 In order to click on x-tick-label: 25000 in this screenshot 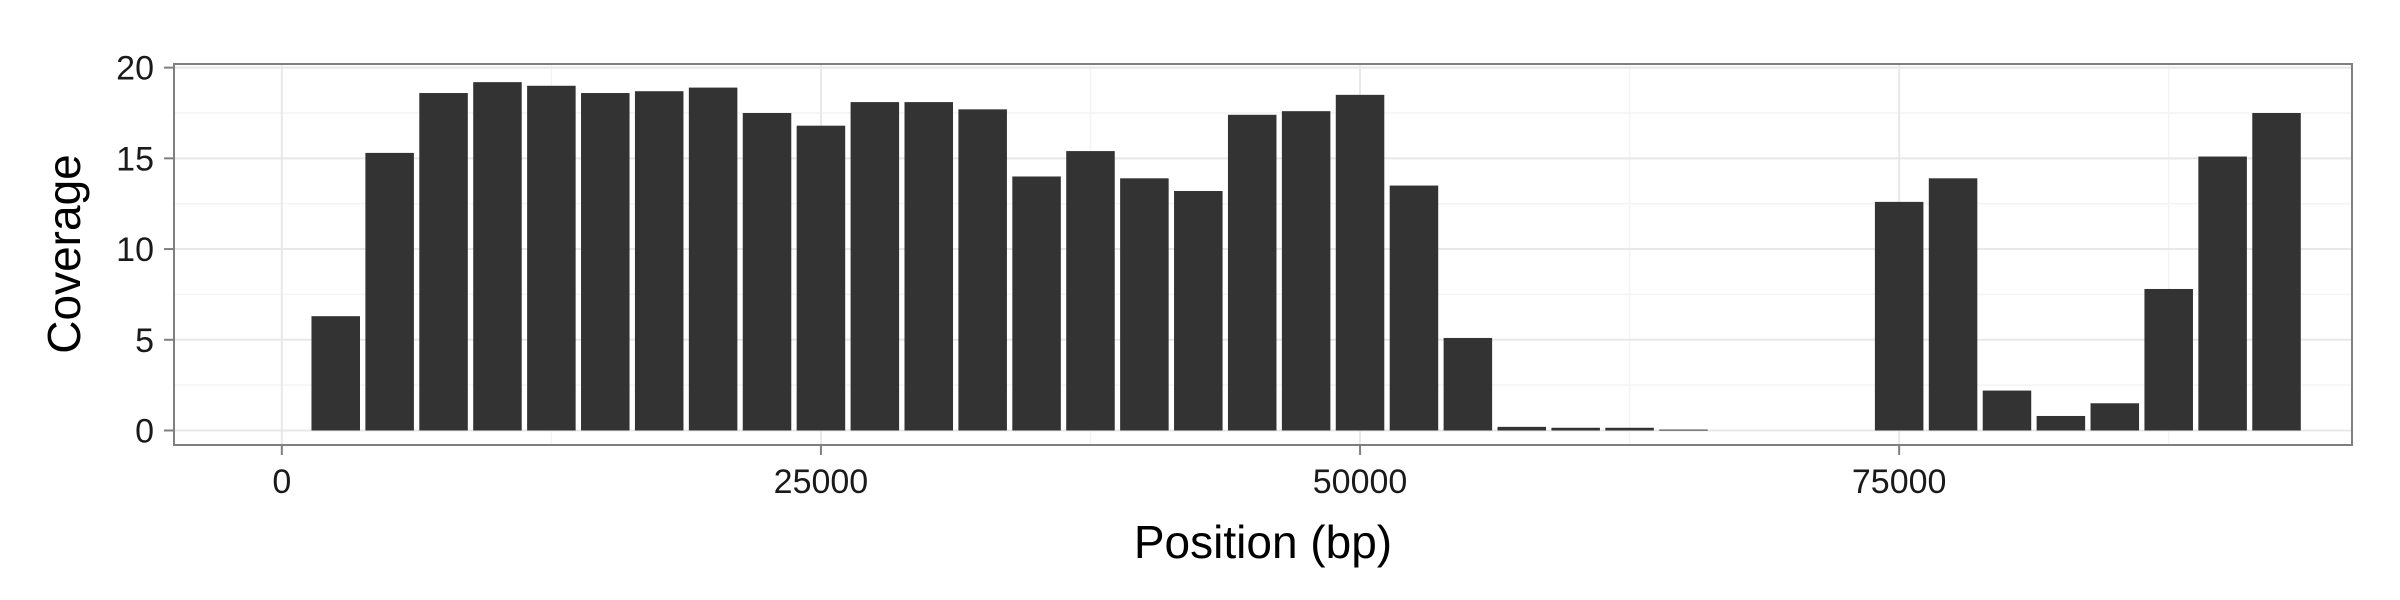, I will do `click(821, 482)`.